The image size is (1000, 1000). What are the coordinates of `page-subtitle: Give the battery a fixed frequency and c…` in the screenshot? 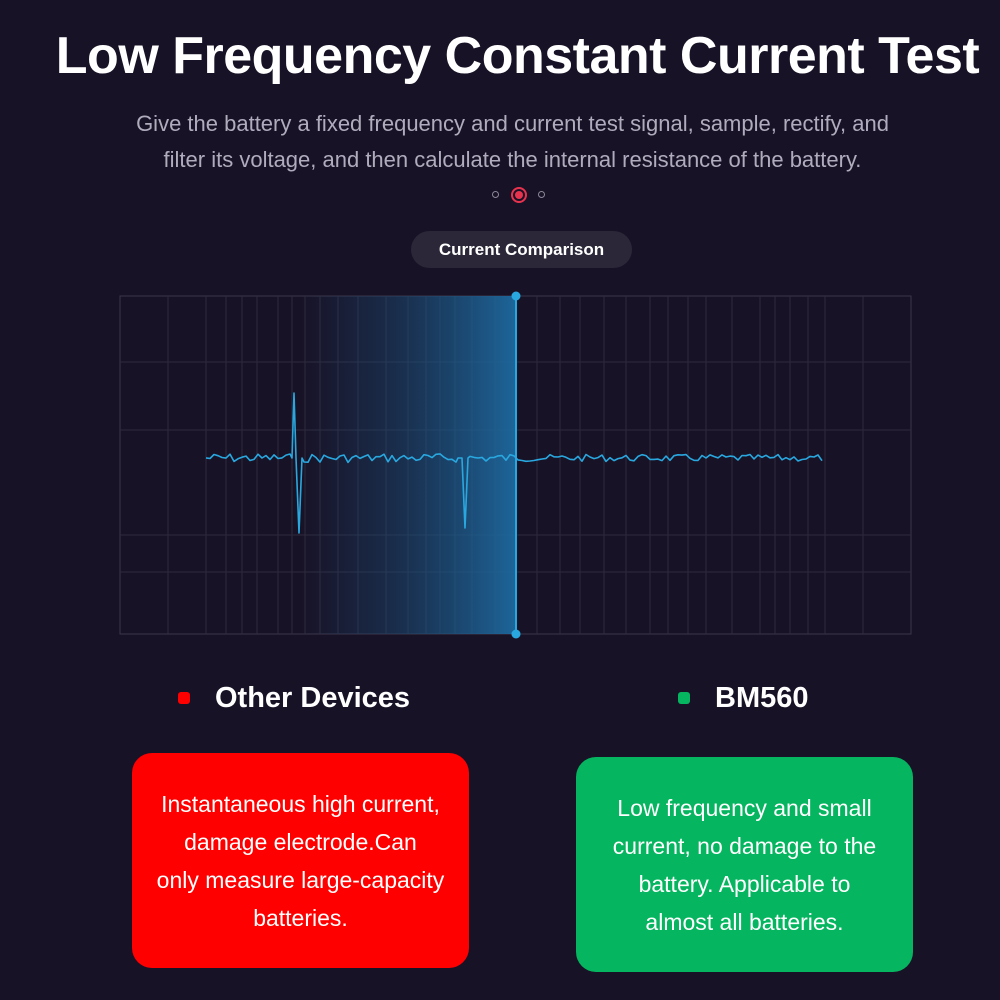 It's located at (512, 142).